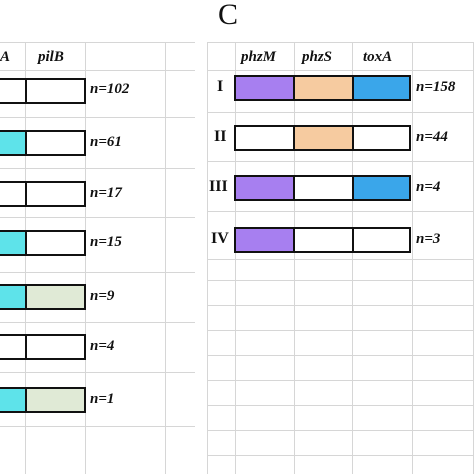 The width and height of the screenshot is (474, 474). I want to click on gene-header: phzM, so click(259, 57).